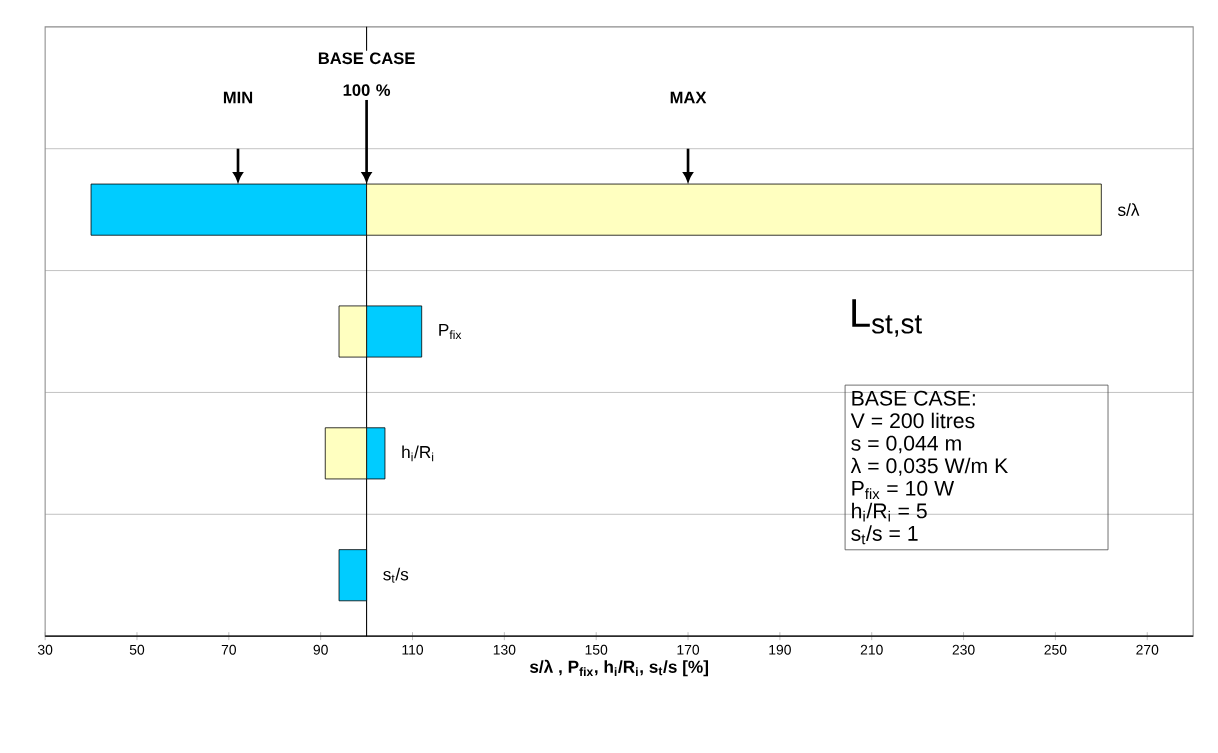 Image resolution: width=1218 pixels, height=753 pixels. Describe the element at coordinates (596, 649) in the screenshot. I see `x-tick-label: 150` at that location.